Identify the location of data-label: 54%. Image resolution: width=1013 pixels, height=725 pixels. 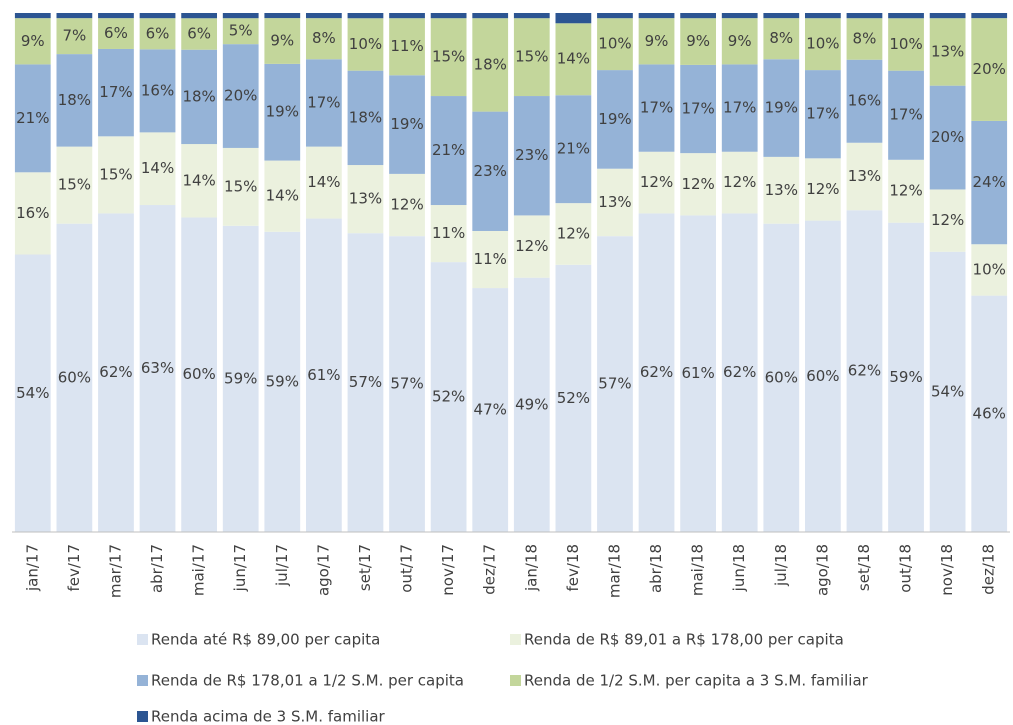
(947, 391).